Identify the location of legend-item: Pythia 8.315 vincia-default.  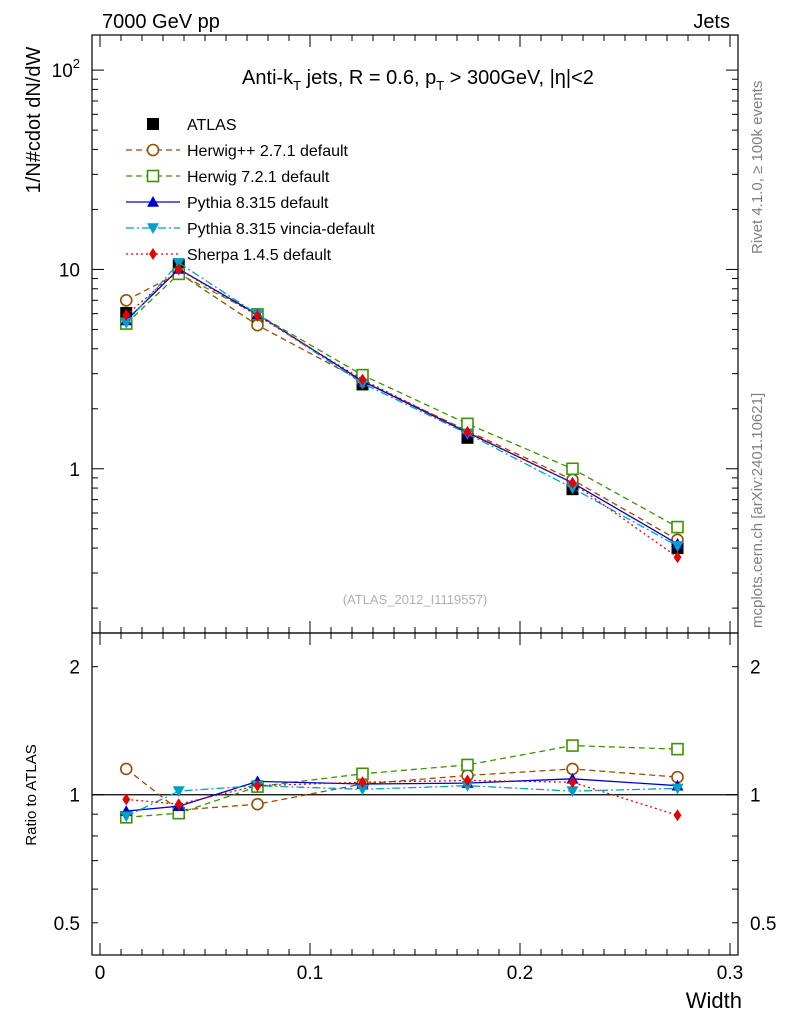
(250, 229).